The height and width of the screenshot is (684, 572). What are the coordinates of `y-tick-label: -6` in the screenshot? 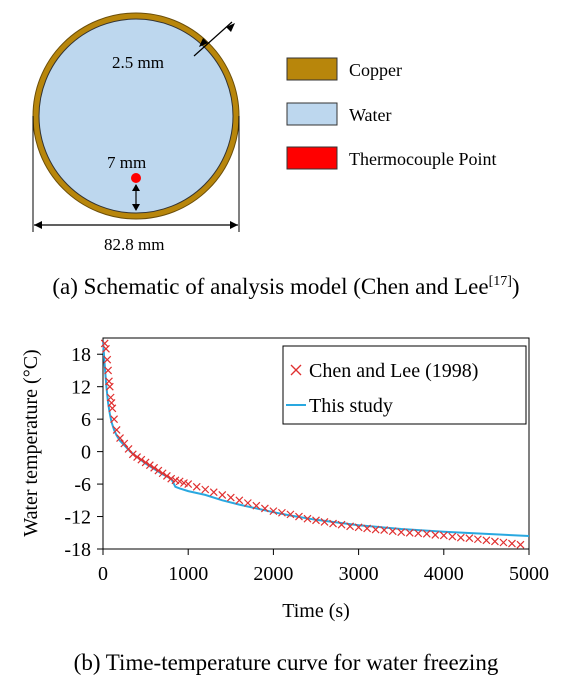 It's located at (82, 485).